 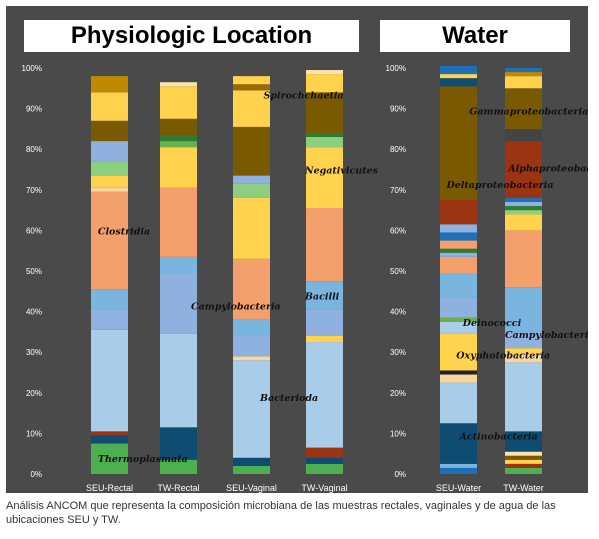 I want to click on taxon-annotation: Negativicutes, so click(x=341, y=171).